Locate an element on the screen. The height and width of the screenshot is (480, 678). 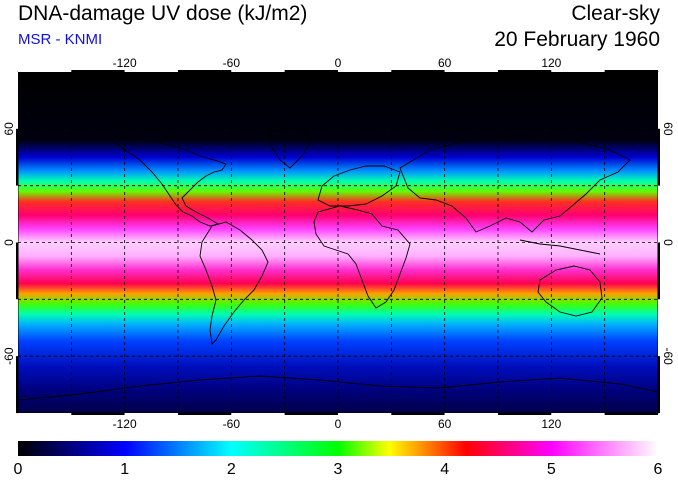
lat-tick-label-right: 60 is located at coordinates (668, 129).